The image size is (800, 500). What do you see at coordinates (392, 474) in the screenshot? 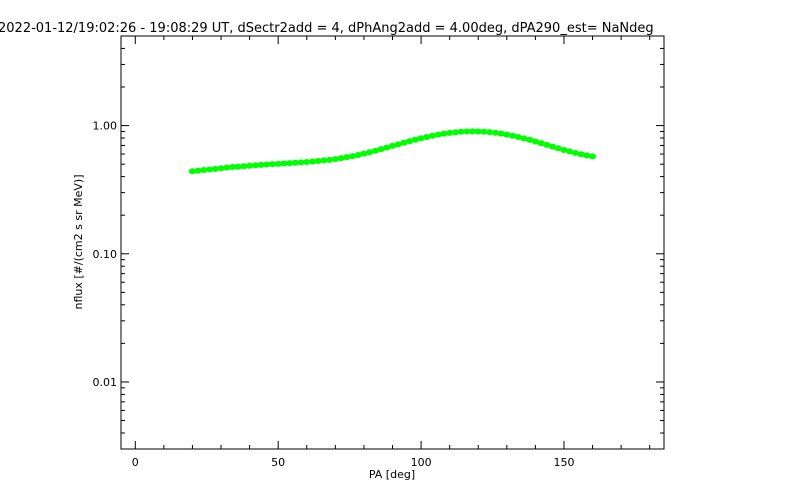
I see `x-axis-label: PA [deg]` at bounding box center [392, 474].